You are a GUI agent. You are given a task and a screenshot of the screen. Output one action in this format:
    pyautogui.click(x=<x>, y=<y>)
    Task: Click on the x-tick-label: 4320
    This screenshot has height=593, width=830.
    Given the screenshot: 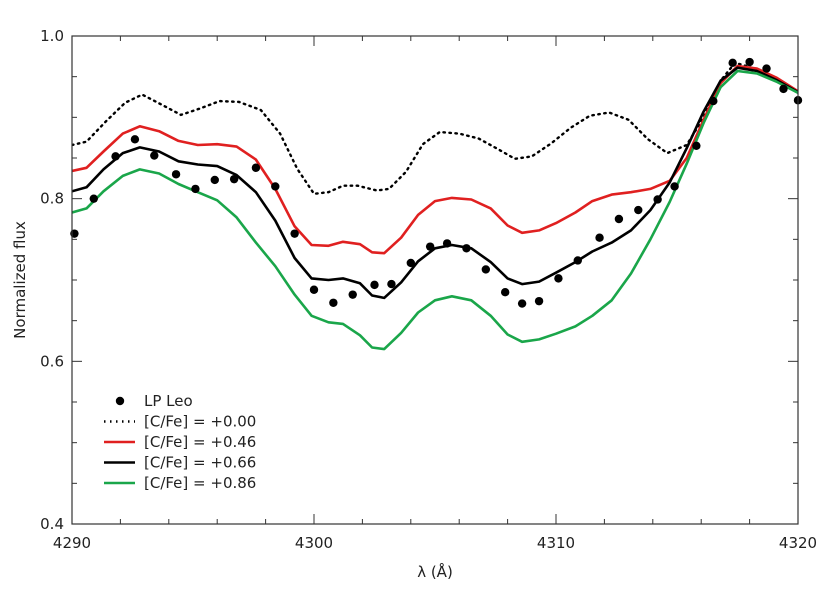 What is the action you would take?
    pyautogui.click(x=798, y=543)
    